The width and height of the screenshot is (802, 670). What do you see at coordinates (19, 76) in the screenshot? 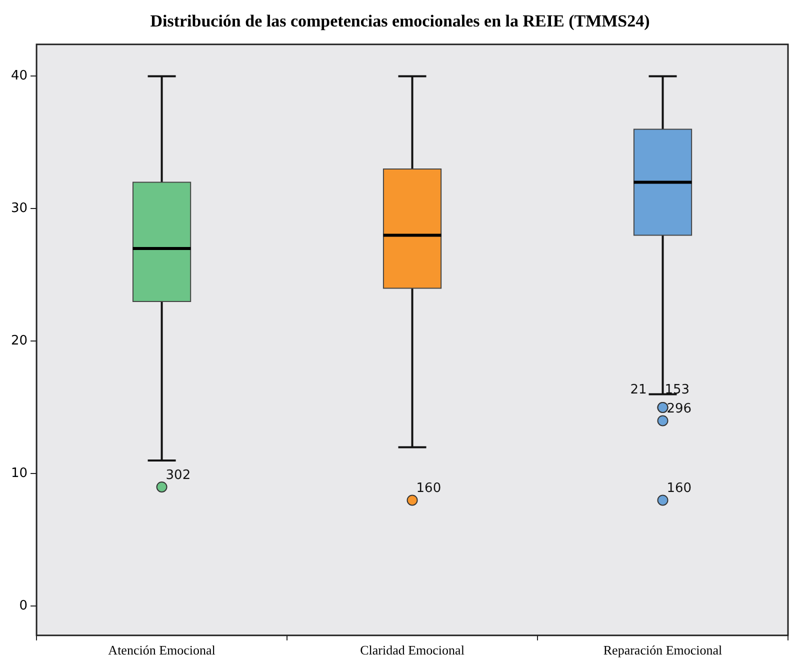
I see `y-tick-label: 40` at bounding box center [19, 76].